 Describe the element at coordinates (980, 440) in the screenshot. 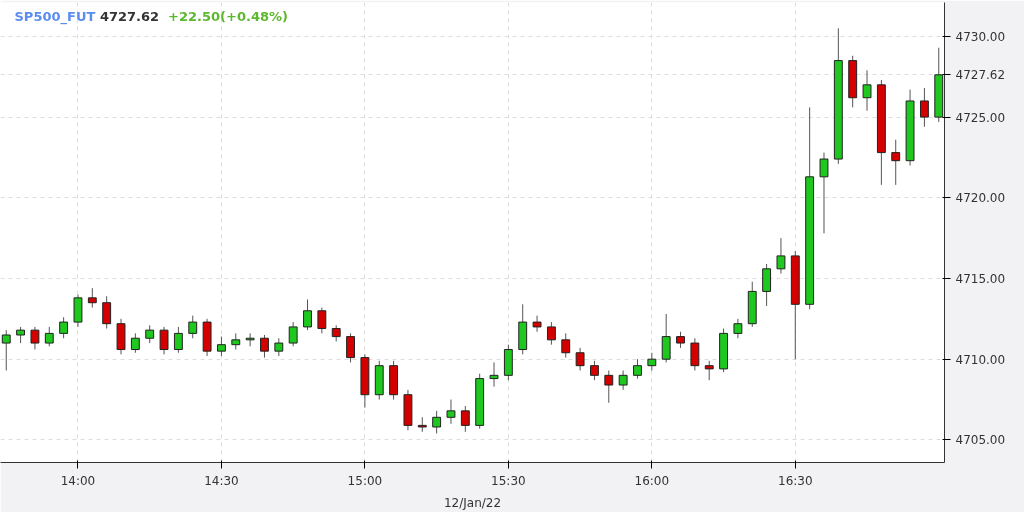

I see `y-tick-label: 4705.00` at that location.